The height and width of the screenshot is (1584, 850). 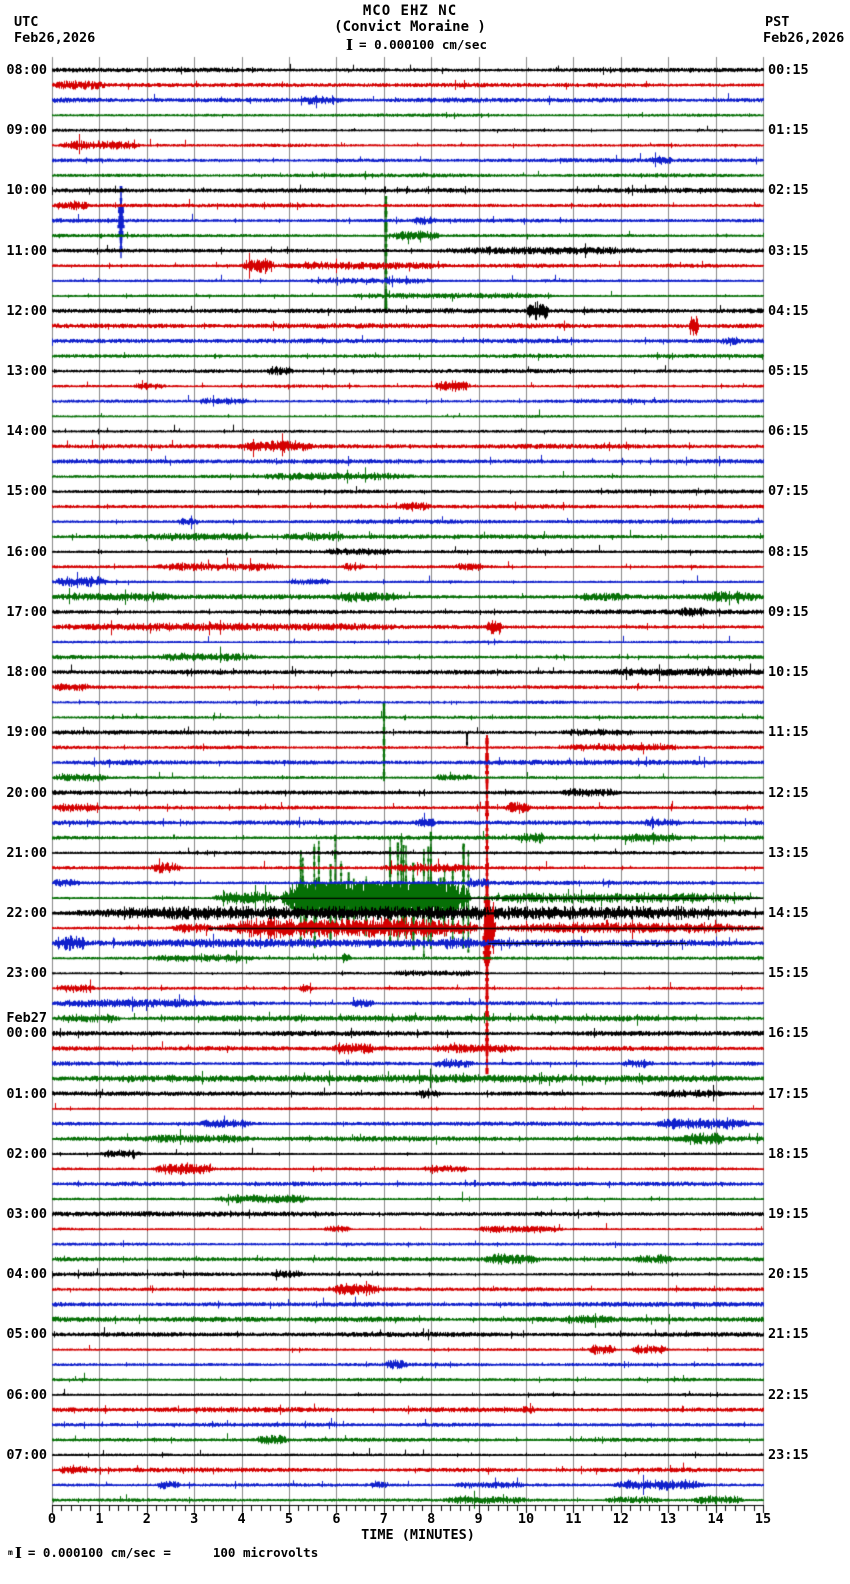 I want to click on utc-label-22:00: 22:00, so click(x=26, y=912).